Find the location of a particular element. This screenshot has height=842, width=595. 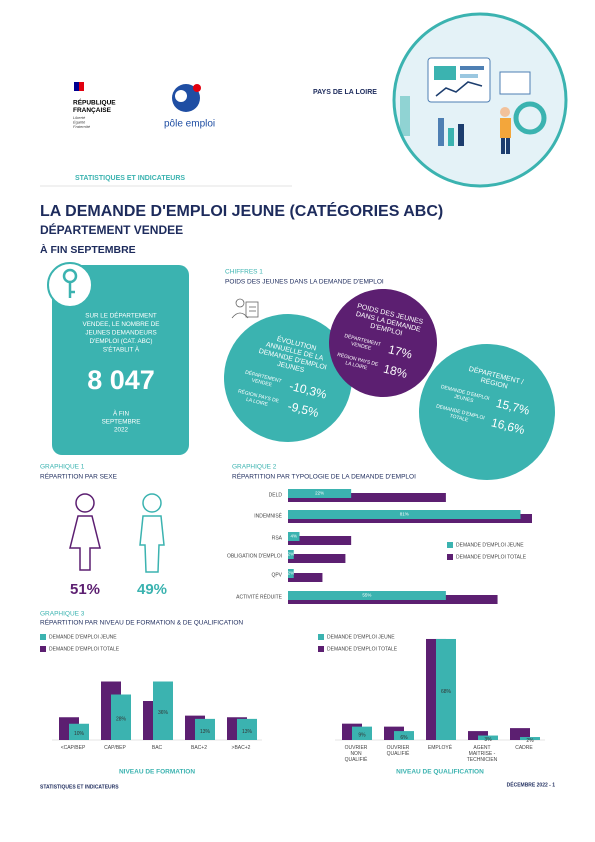

key-text: S'ÉTABLIT À is located at coordinates (121, 349).